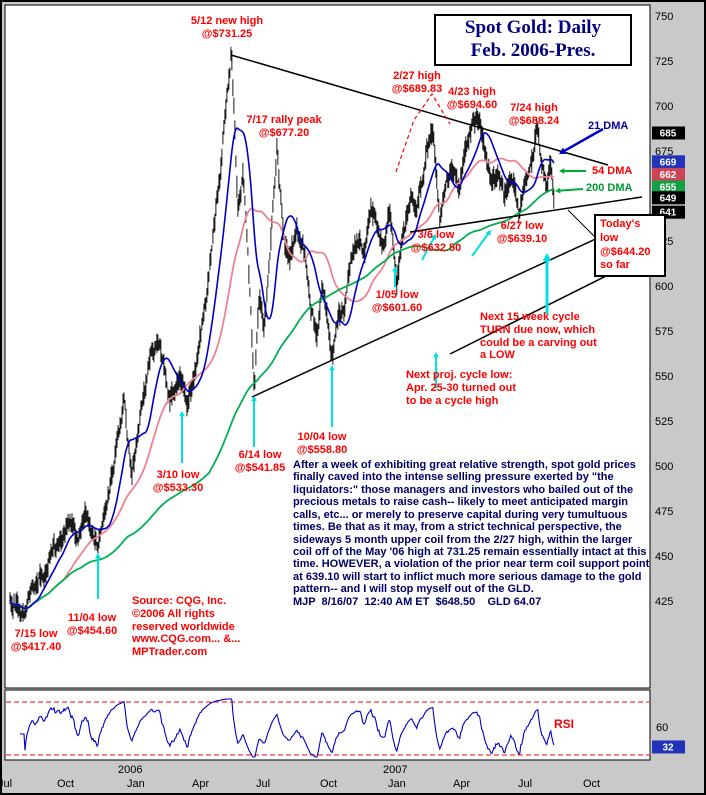 Image resolution: width=706 pixels, height=795 pixels. I want to click on chart-title-line2: Feb. 2006-Pres., so click(533, 50).